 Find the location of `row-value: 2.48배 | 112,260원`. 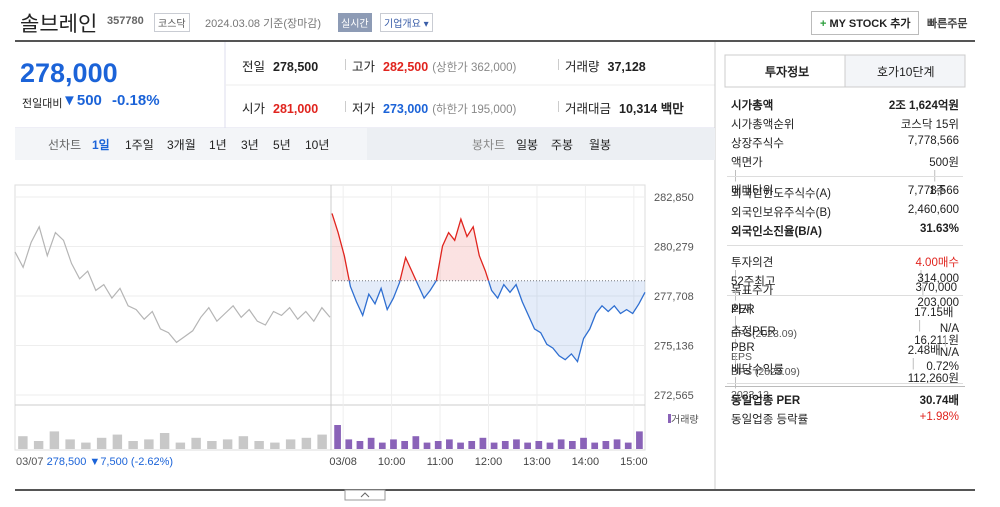

row-value: 2.48배 | 112,260원 is located at coordinates (933, 364).